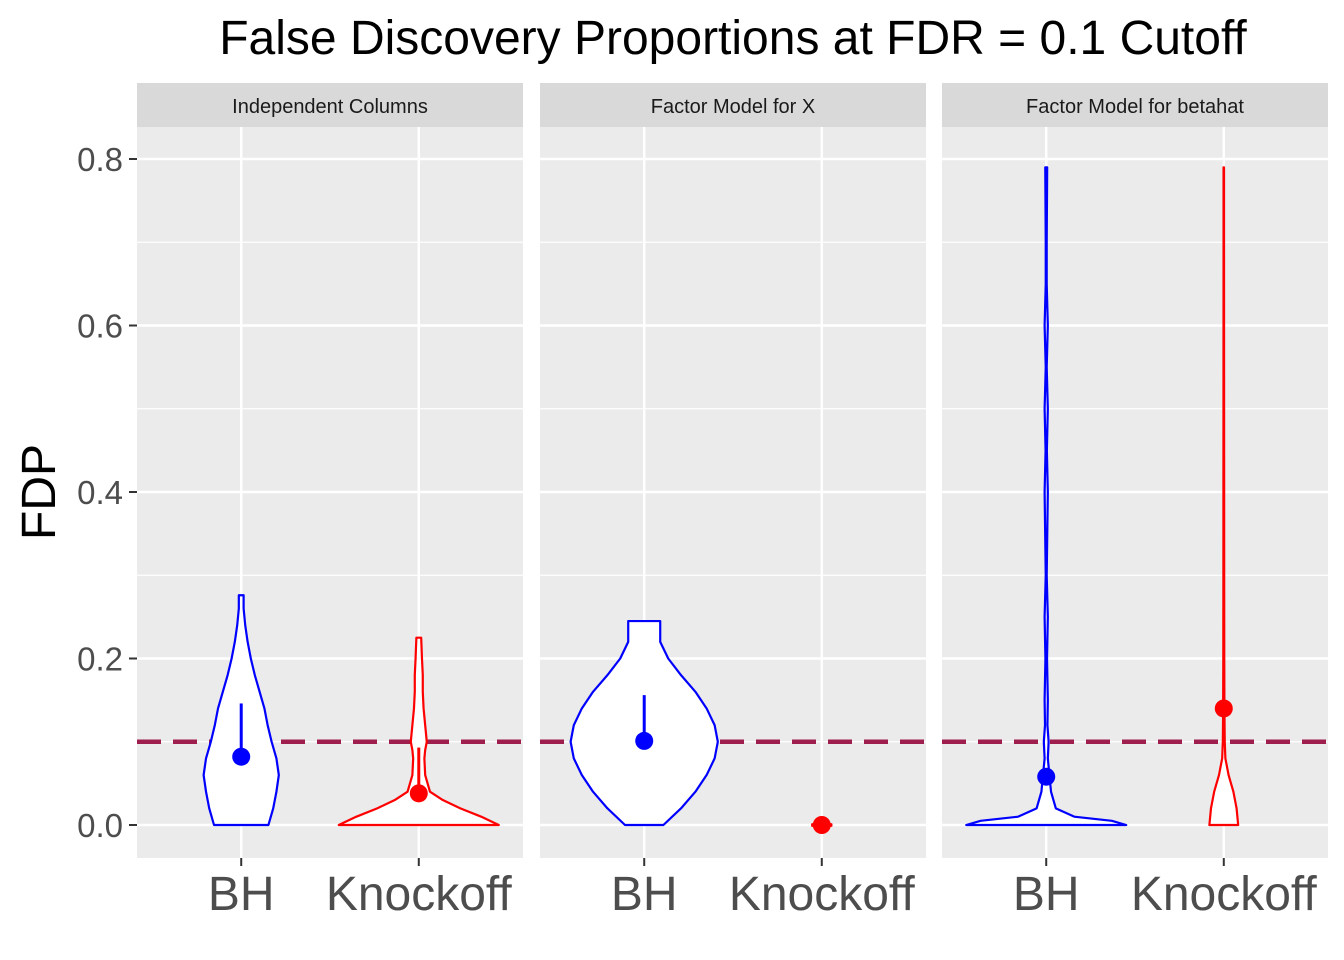  Describe the element at coordinates (39, 492) in the screenshot. I see `y-axis-label: FDP` at that location.